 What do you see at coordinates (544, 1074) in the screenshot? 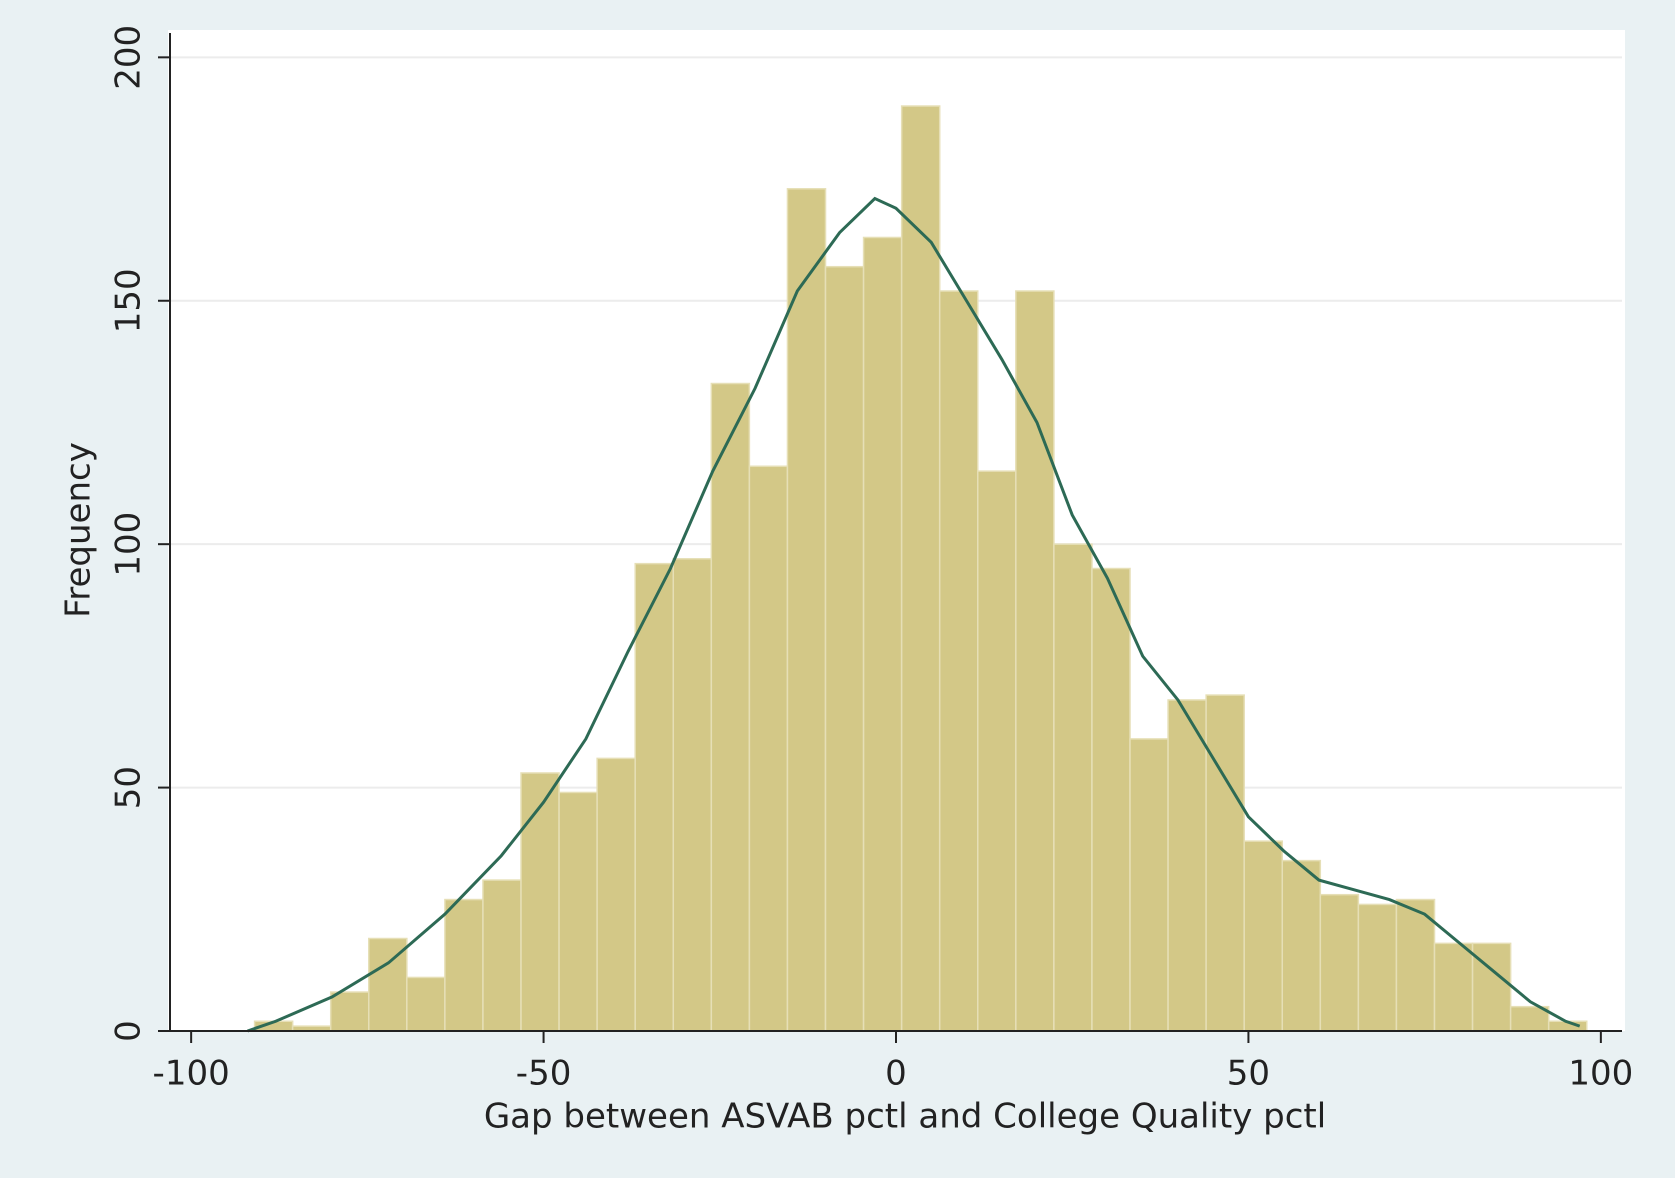
I see `x-tick-label: -50` at bounding box center [544, 1074].